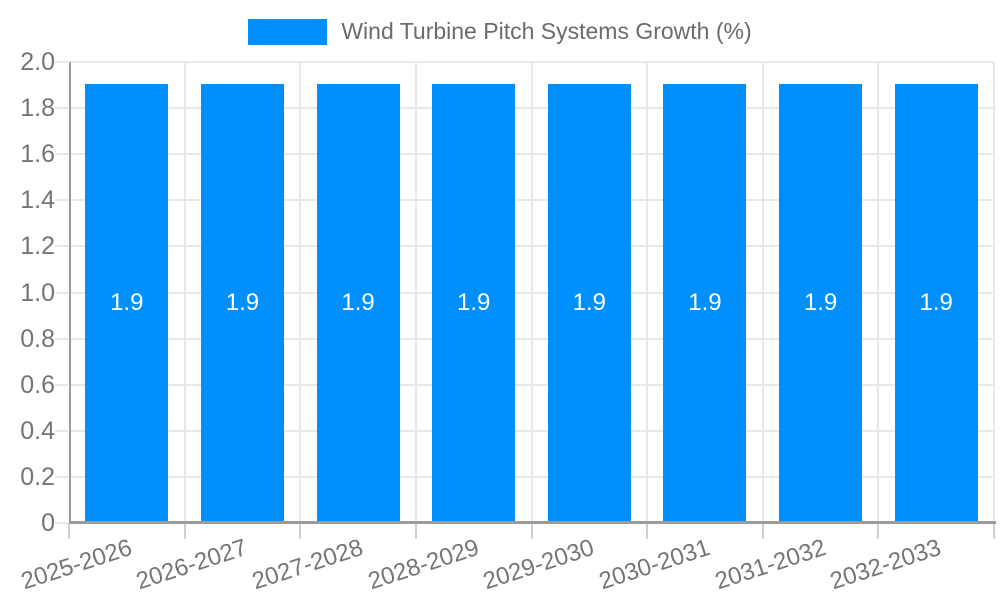 Image resolution: width=1000 pixels, height=600 pixels. Describe the element at coordinates (37, 338) in the screenshot. I see `y-tick-label: 0.8` at that location.